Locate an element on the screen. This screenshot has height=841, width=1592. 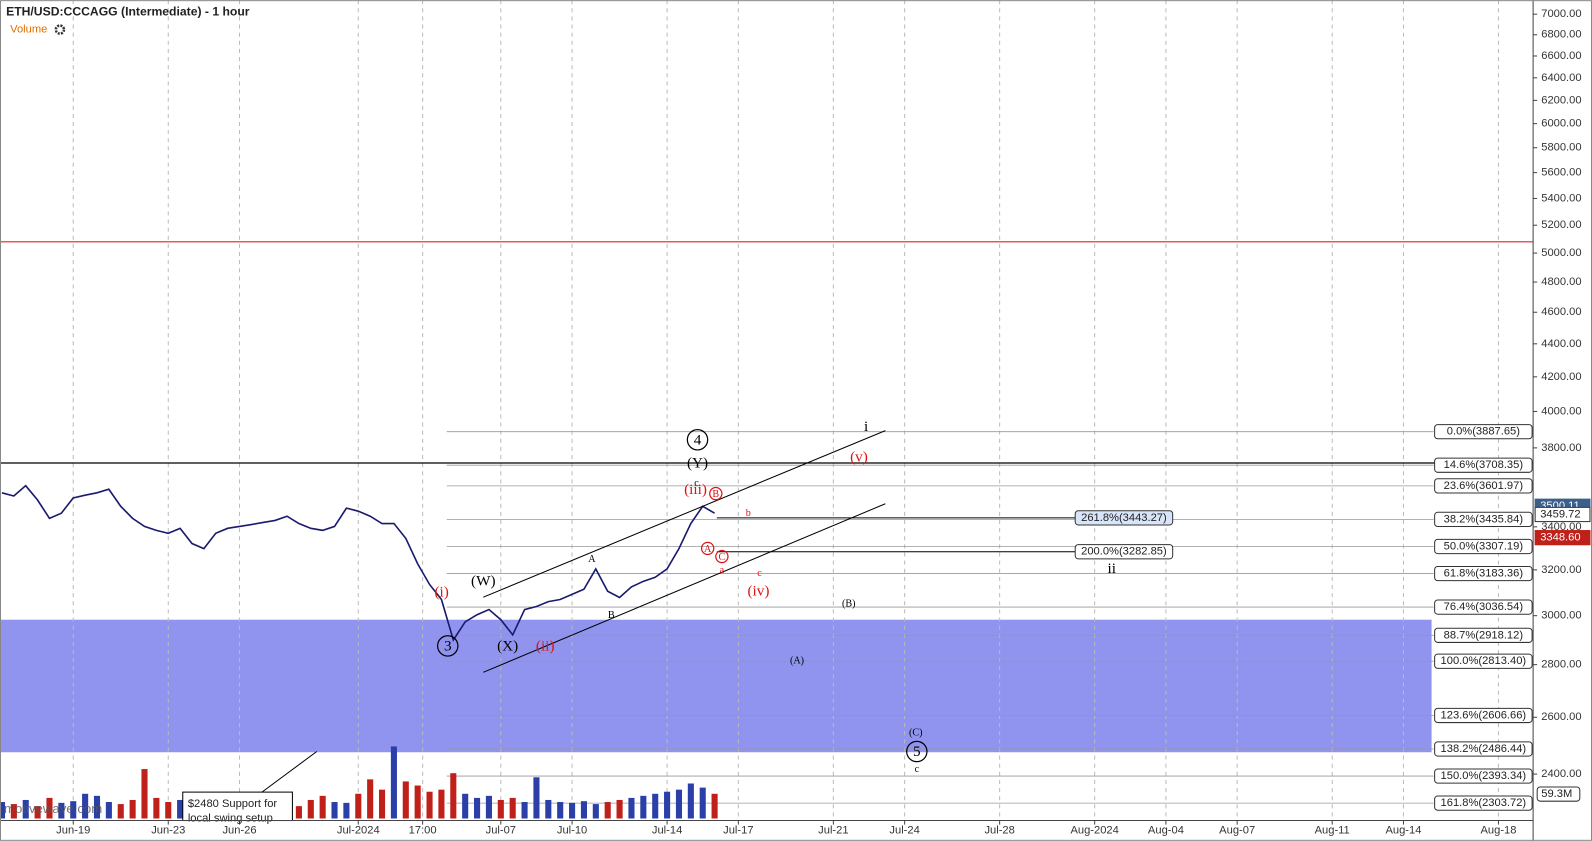
extension-label-box is located at coordinates (1124, 552).